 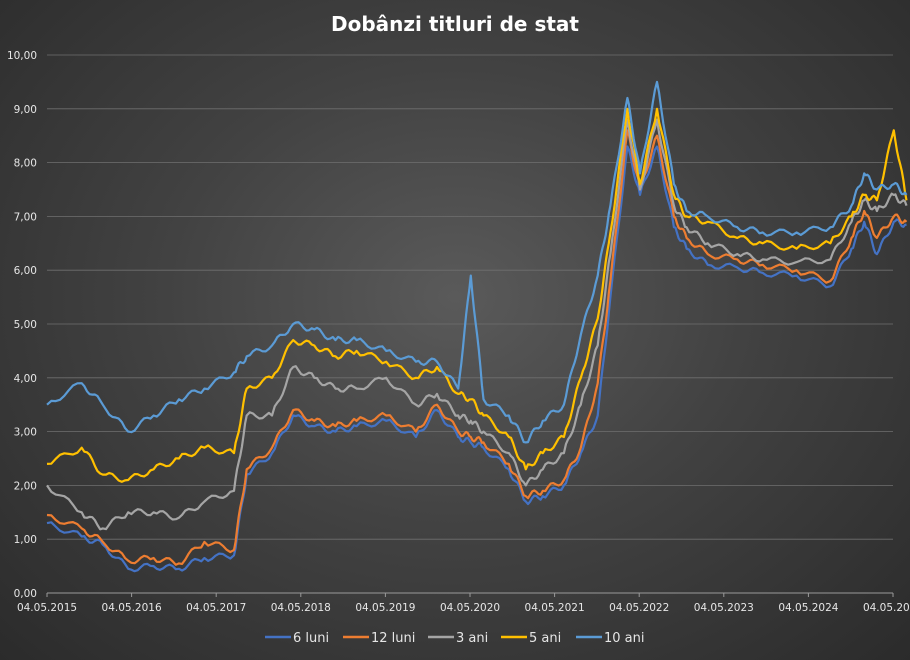 I want to click on x-tick-label: 04.05.2017, so click(x=216, y=608).